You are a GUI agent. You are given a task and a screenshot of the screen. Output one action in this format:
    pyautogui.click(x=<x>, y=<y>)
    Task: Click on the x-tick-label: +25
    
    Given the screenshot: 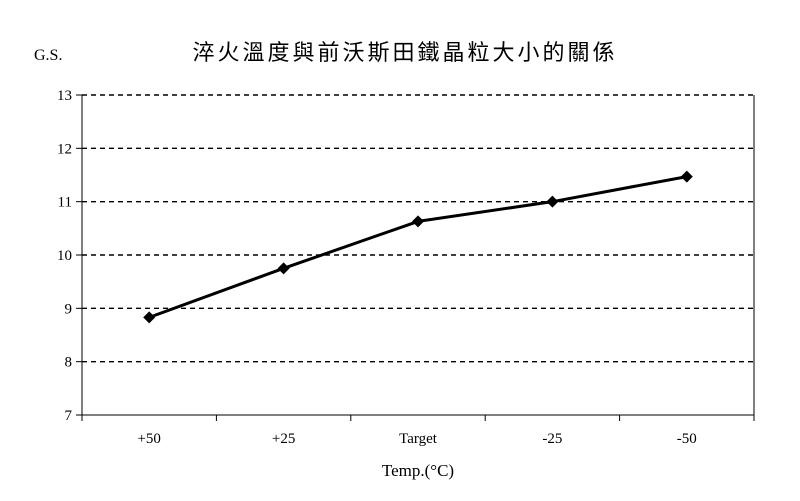 What is the action you would take?
    pyautogui.click(x=283, y=439)
    